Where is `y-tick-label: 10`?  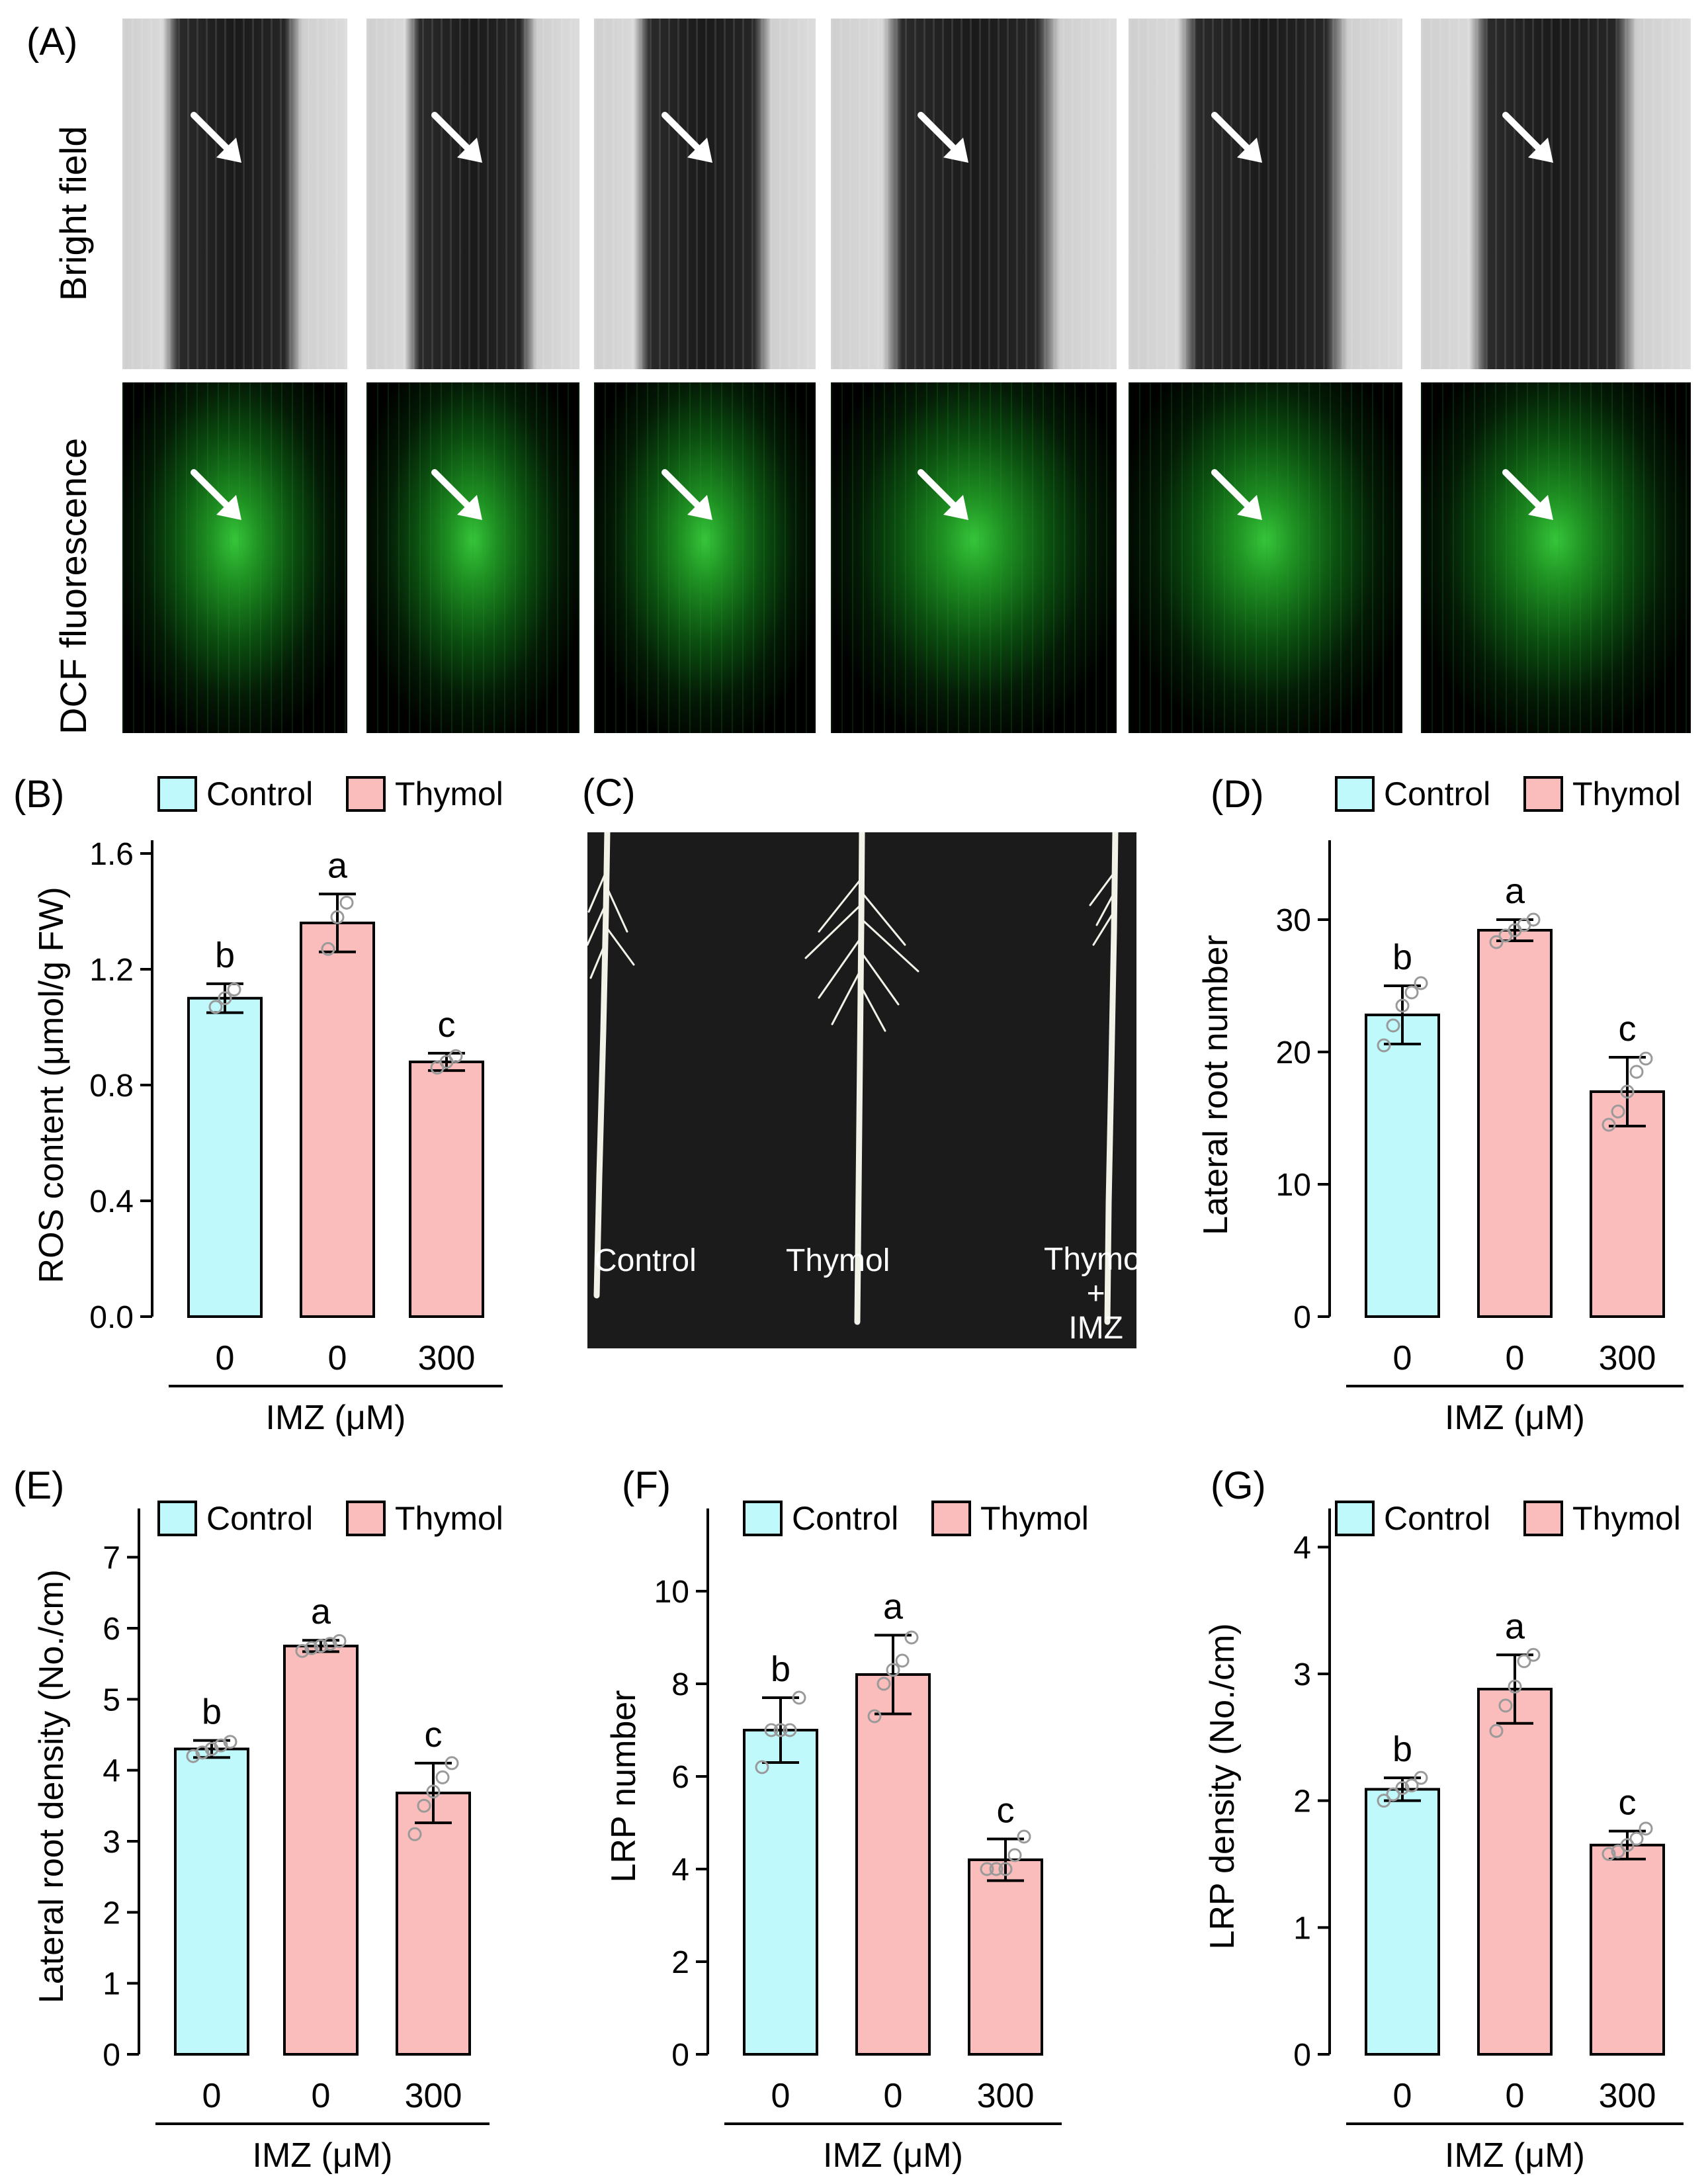
y-tick-label: 10 is located at coordinates (1293, 1185).